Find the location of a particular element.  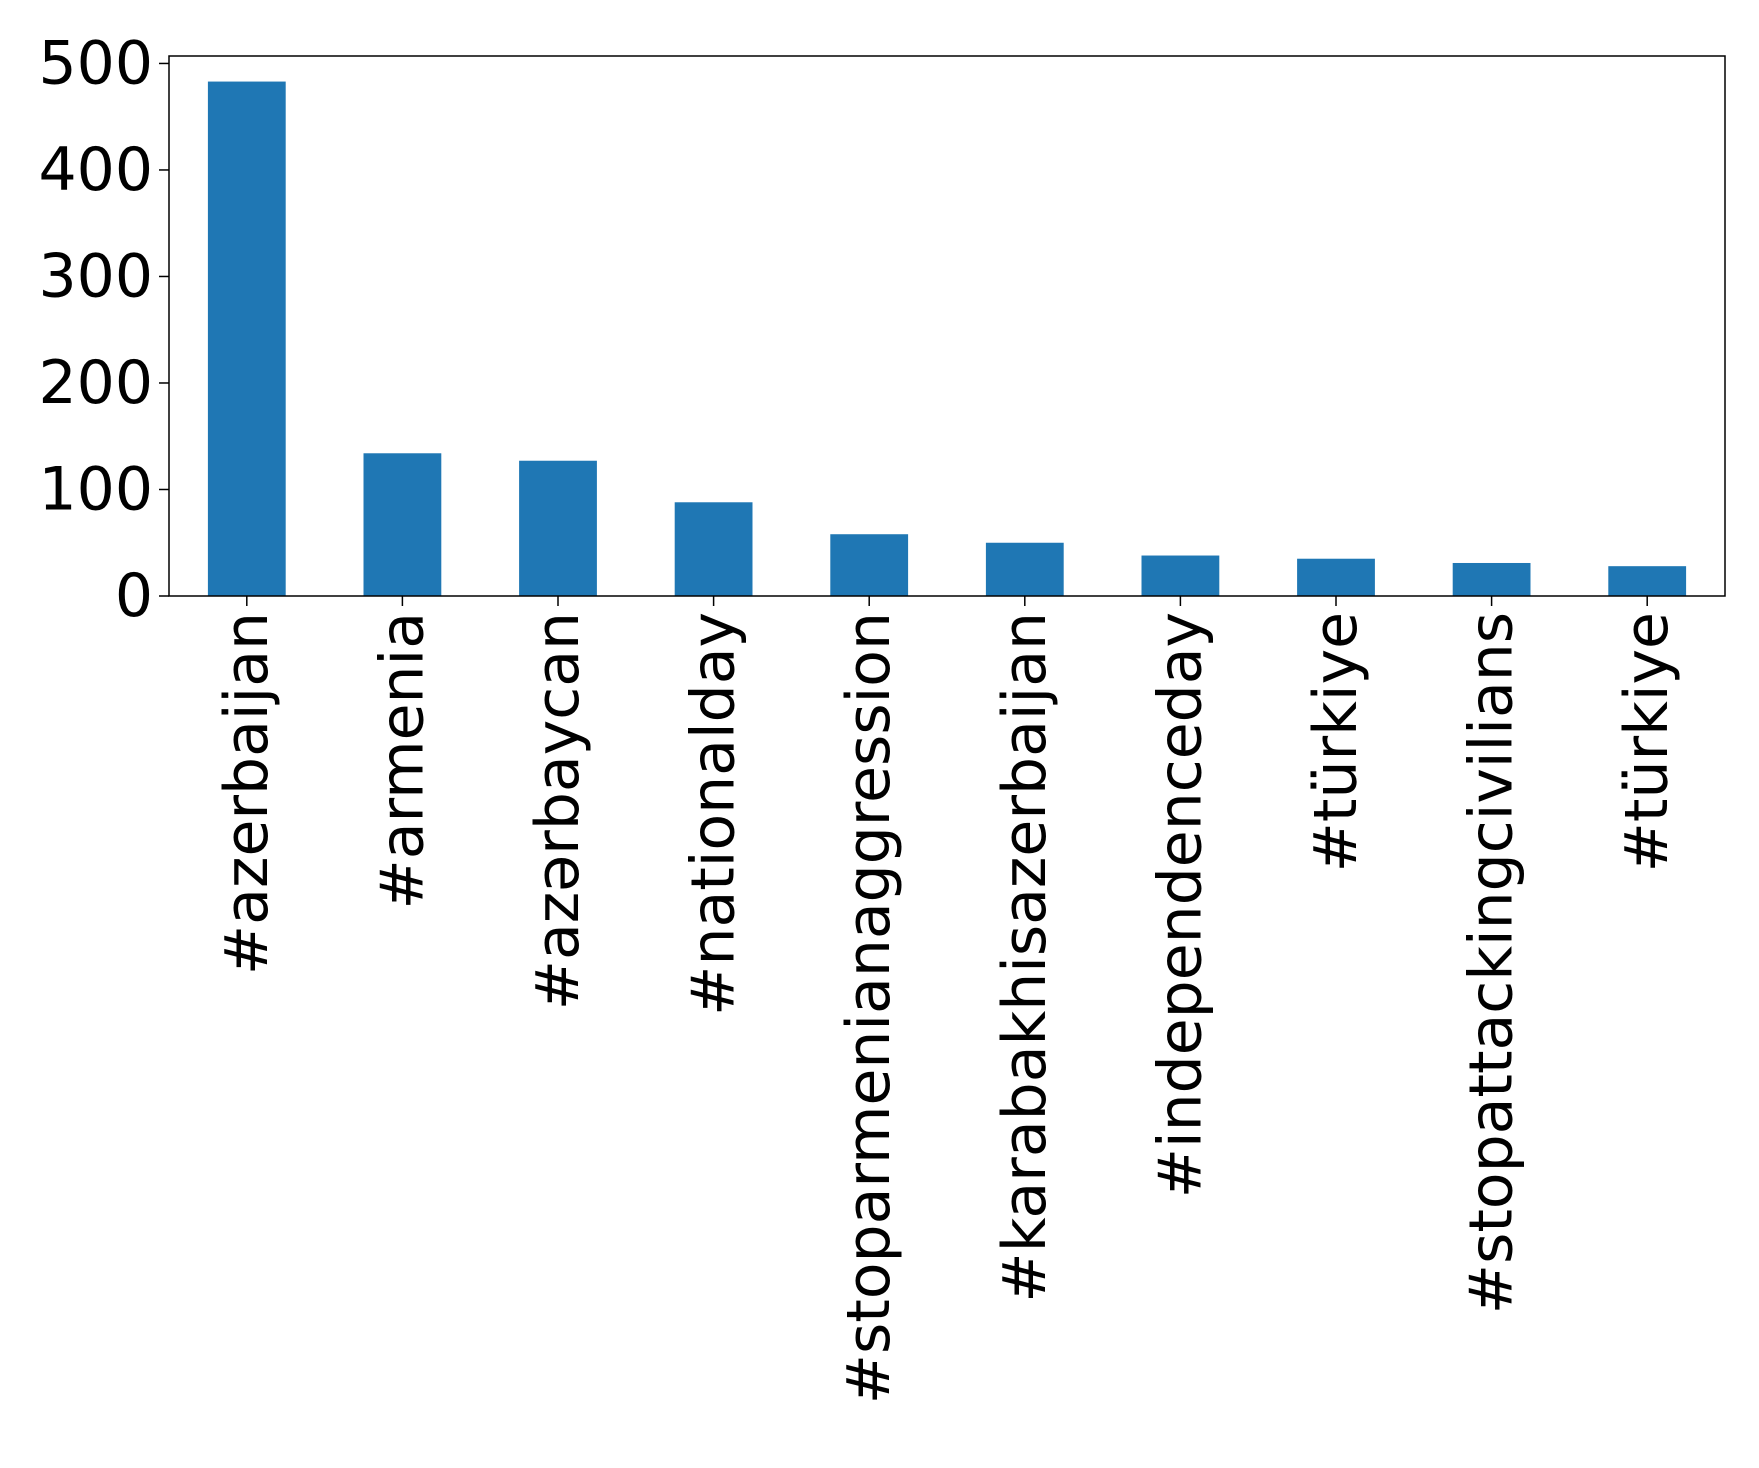

x-tick-label: #karabakhisazerbaijan is located at coordinates (1025, 957).